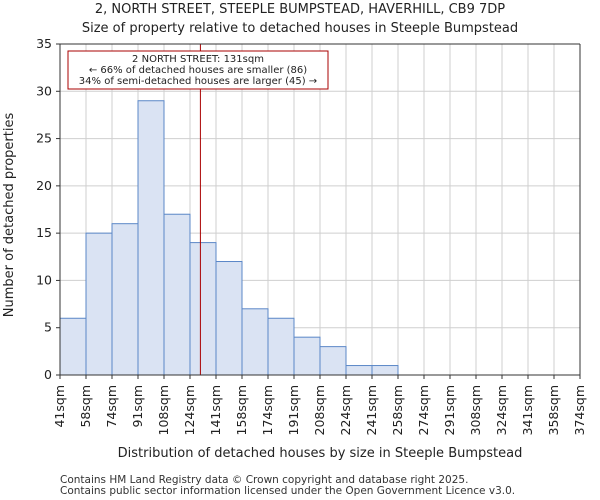 This screenshot has width=600, height=500. What do you see at coordinates (579, 410) in the screenshot?
I see `x-tick-label: 374sqm` at bounding box center [579, 410].